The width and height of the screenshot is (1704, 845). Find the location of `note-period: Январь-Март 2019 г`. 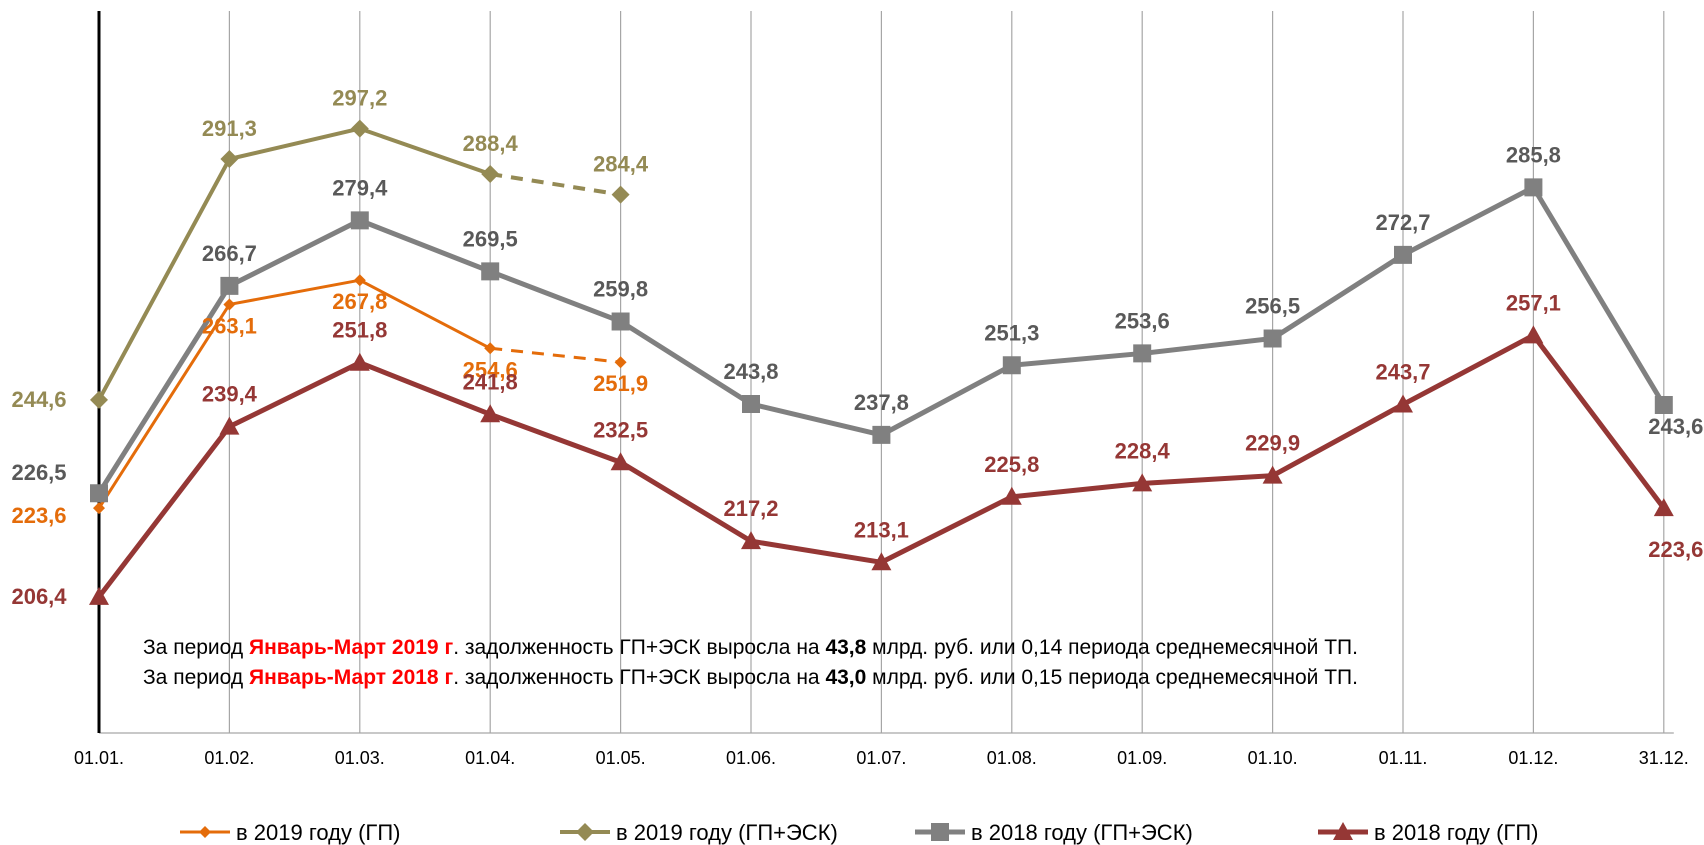

note-period: Январь-Март 2019 г is located at coordinates (351, 647).